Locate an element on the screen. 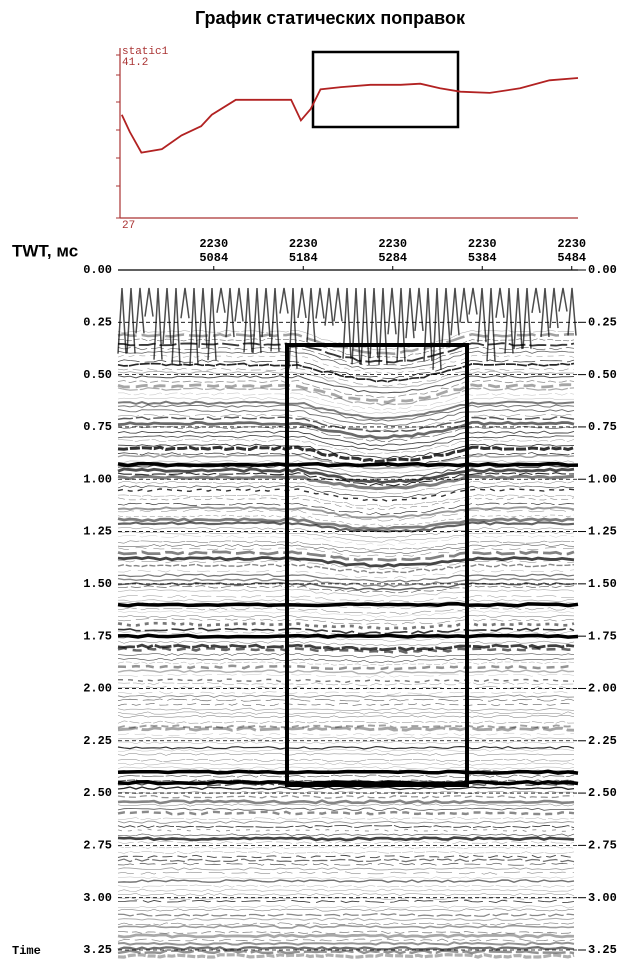 This screenshot has height=961, width=623. y-tick-label: 1.00 is located at coordinates (602, 479).